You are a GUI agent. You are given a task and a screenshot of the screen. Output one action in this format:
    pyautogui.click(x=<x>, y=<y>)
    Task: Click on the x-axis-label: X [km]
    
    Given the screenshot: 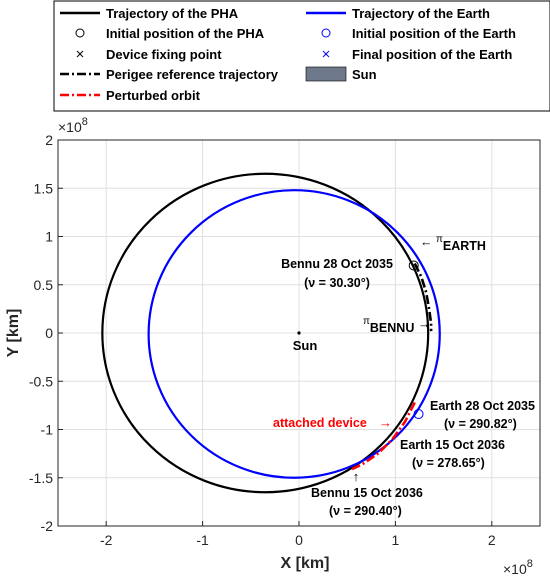 What is the action you would take?
    pyautogui.click(x=305, y=563)
    